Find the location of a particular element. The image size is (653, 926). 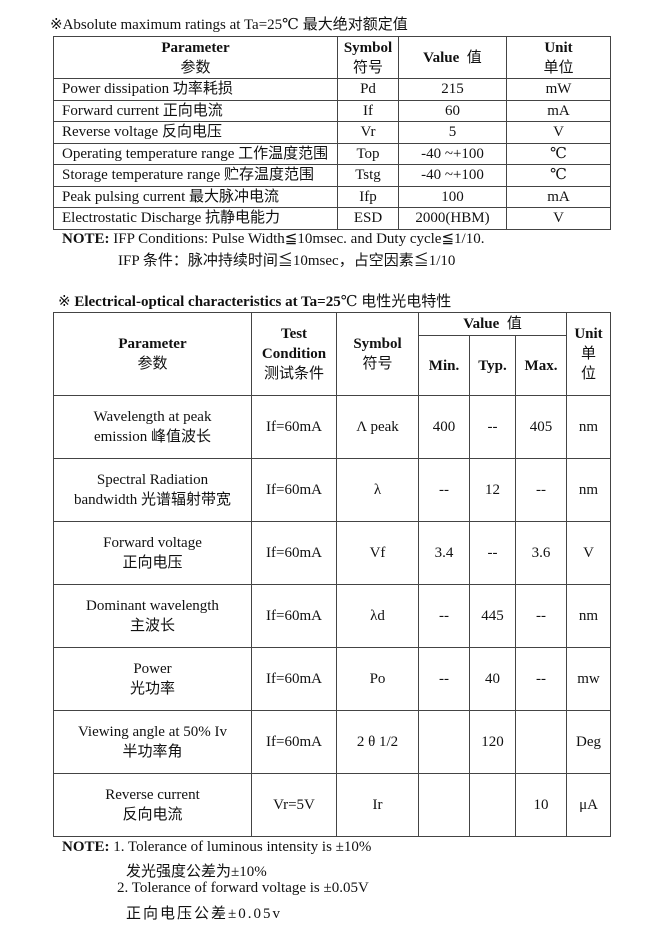

eo-header-min: Min. is located at coordinates (444, 365).